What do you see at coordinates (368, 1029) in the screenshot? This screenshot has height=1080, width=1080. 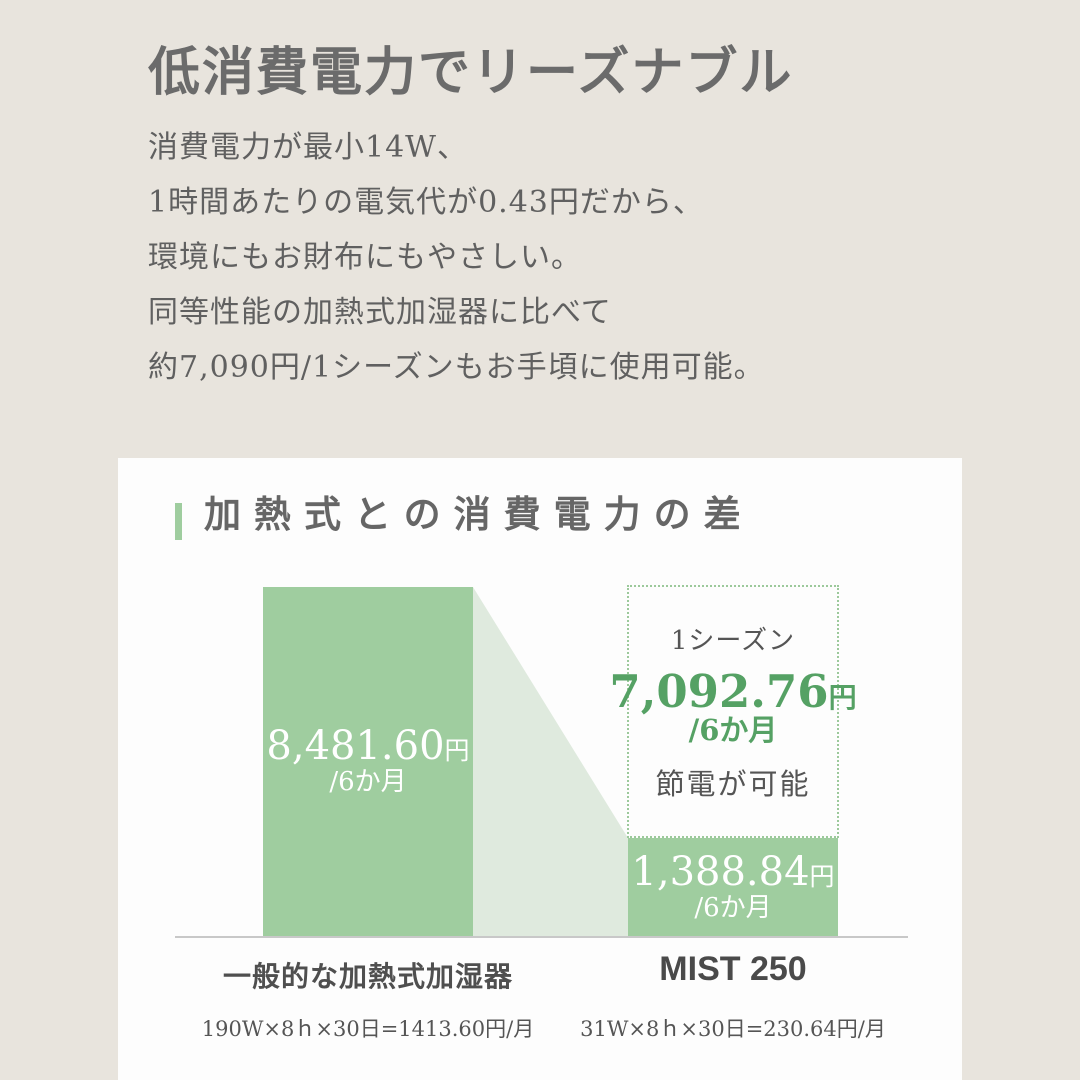 I see `calc-formula-heated: 190W×8ｈ×30日=1413.60円/月` at bounding box center [368, 1029].